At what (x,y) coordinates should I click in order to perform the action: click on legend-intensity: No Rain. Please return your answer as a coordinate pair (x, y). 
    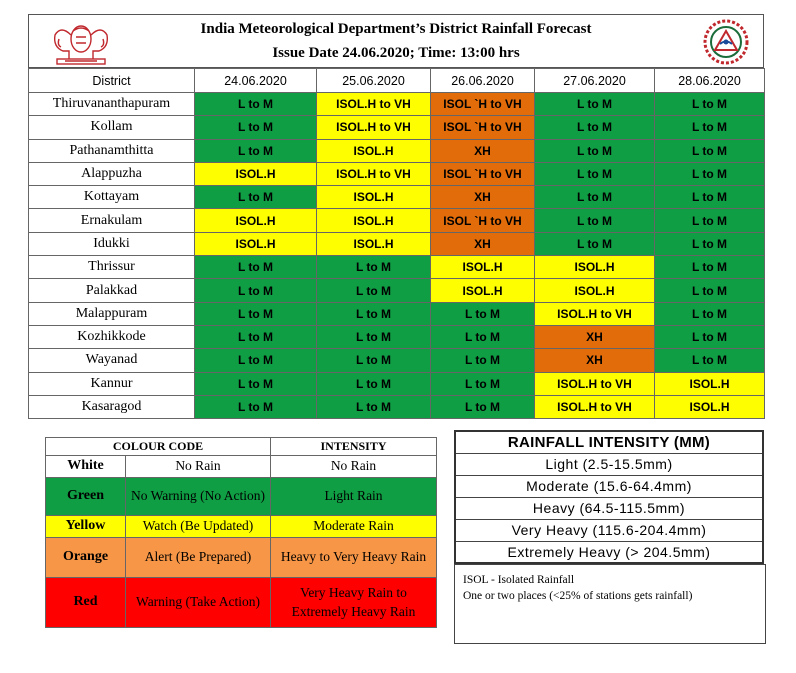
    Looking at the image, I should click on (353, 466).